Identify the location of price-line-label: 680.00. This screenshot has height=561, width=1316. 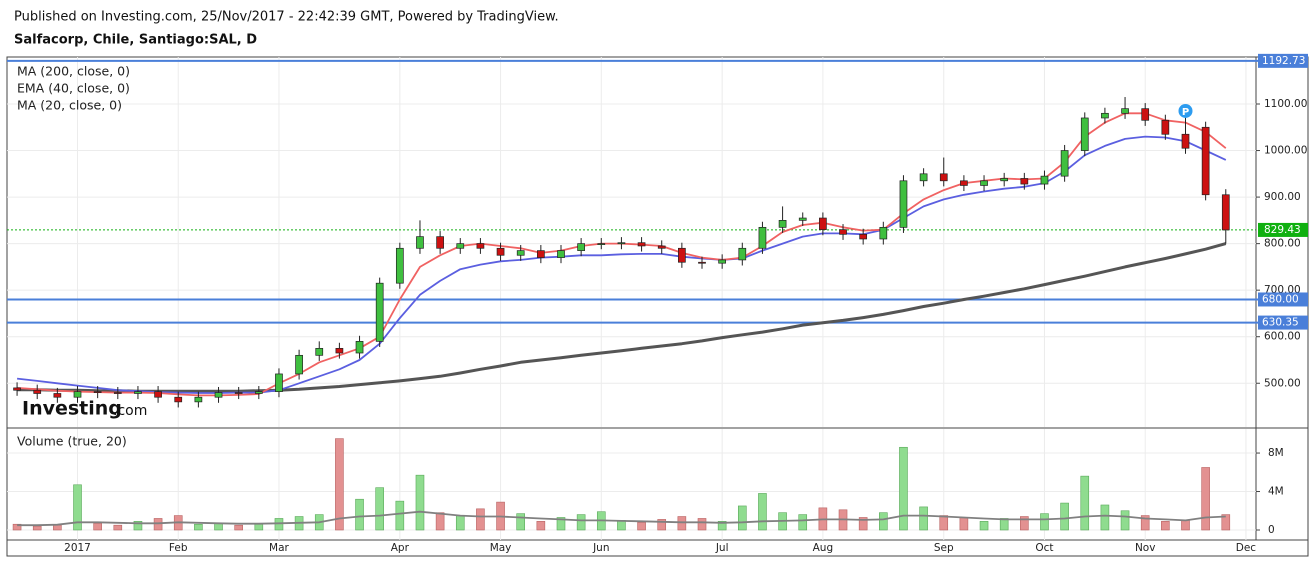
(1280, 299).